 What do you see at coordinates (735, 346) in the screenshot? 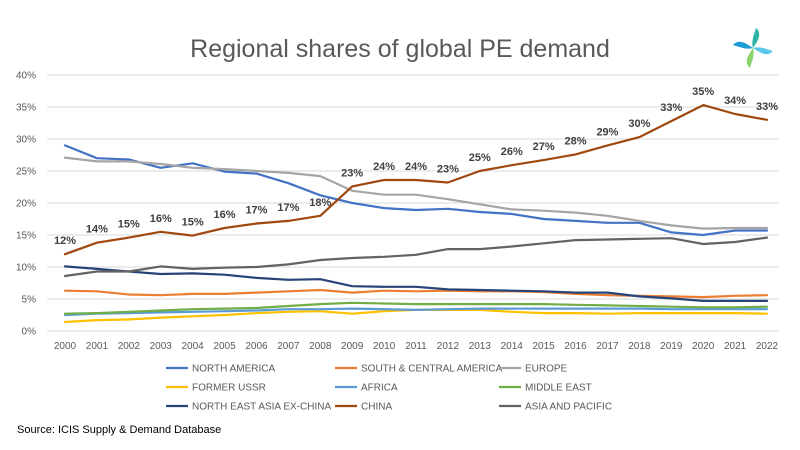
I see `x-tick-label: 2021` at bounding box center [735, 346].